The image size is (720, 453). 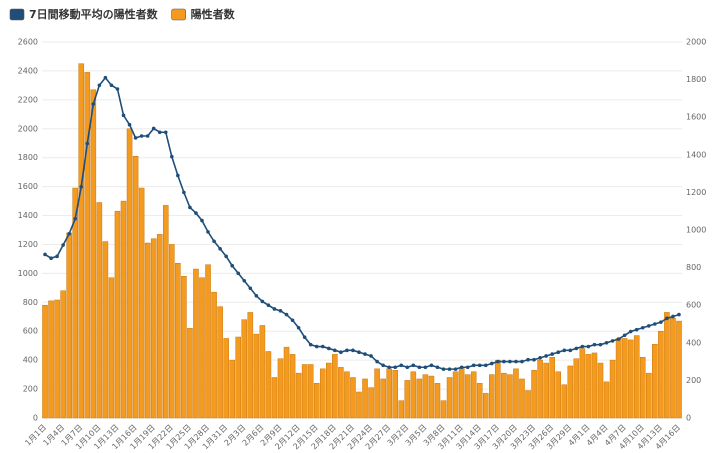 I want to click on y-tick-label: 400, so click(x=30, y=360).